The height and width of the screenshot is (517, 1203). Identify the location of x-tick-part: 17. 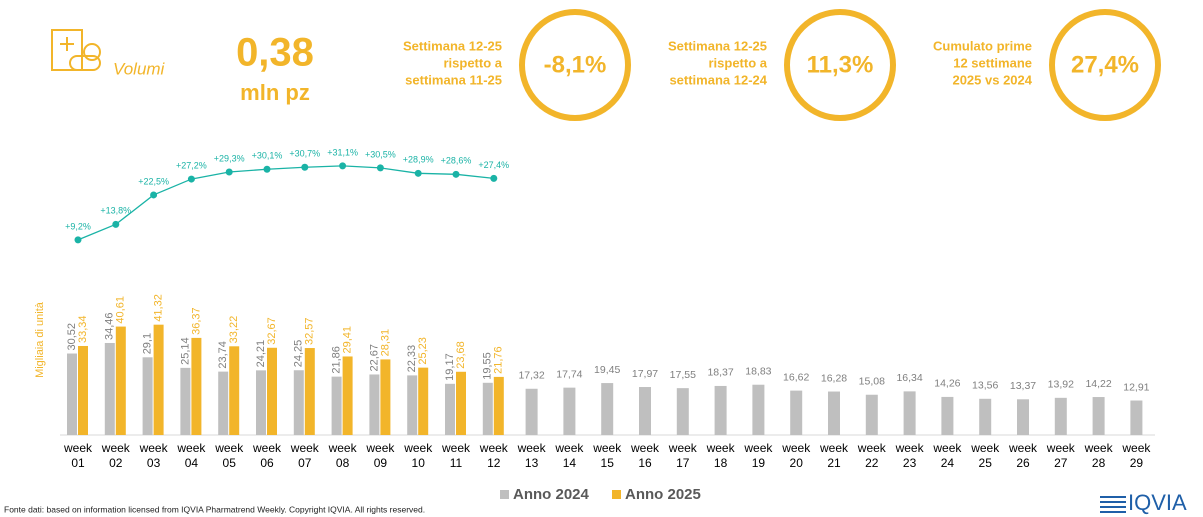
(683, 463).